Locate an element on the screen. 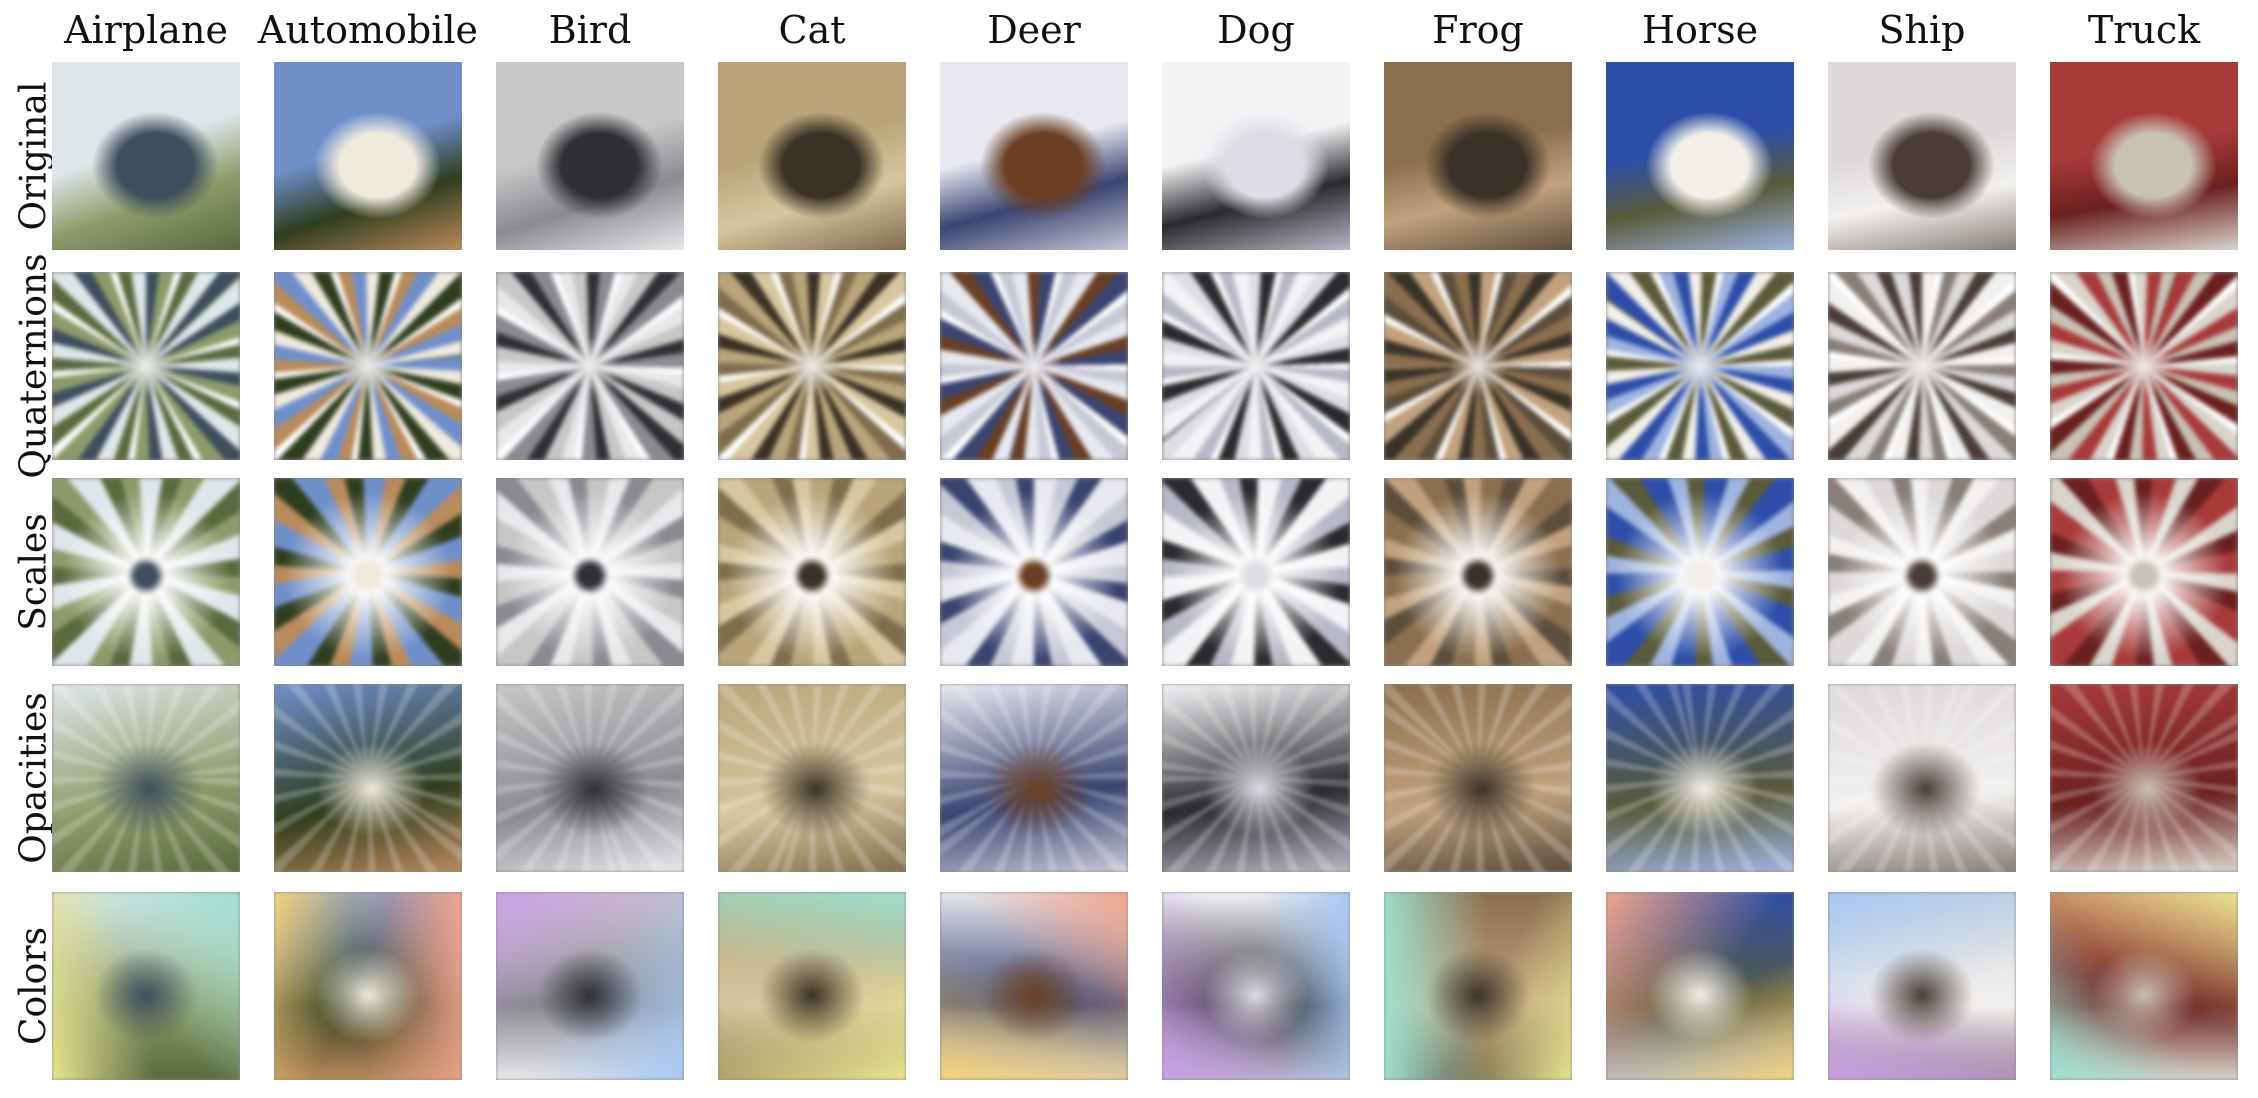 This screenshot has height=1098, width=2258. column-label-deer: Deer is located at coordinates (1034, 30).